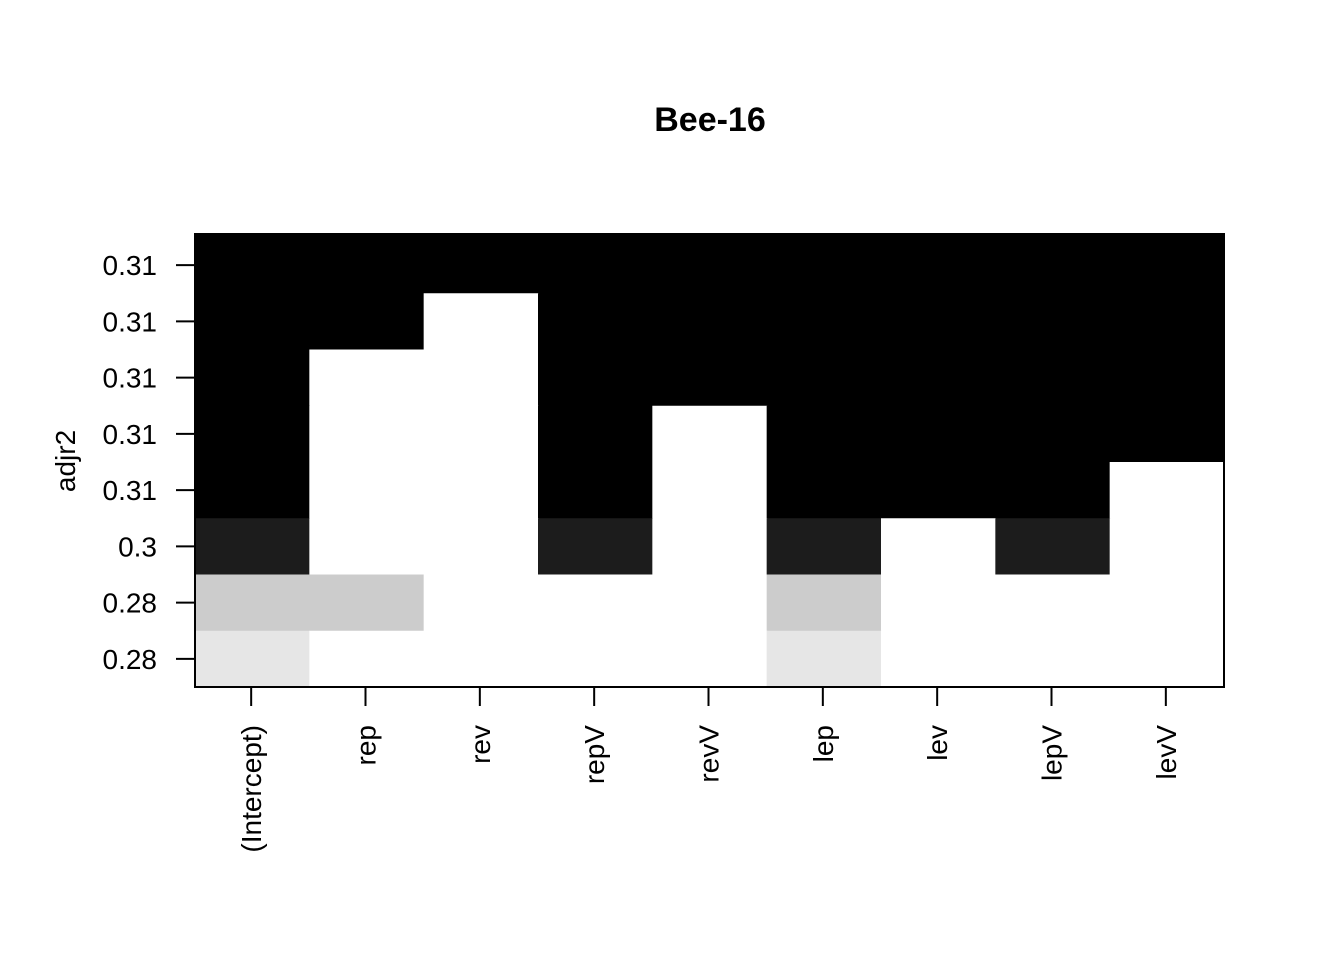  I want to click on x-tick-label: levV, so click(1166, 752).